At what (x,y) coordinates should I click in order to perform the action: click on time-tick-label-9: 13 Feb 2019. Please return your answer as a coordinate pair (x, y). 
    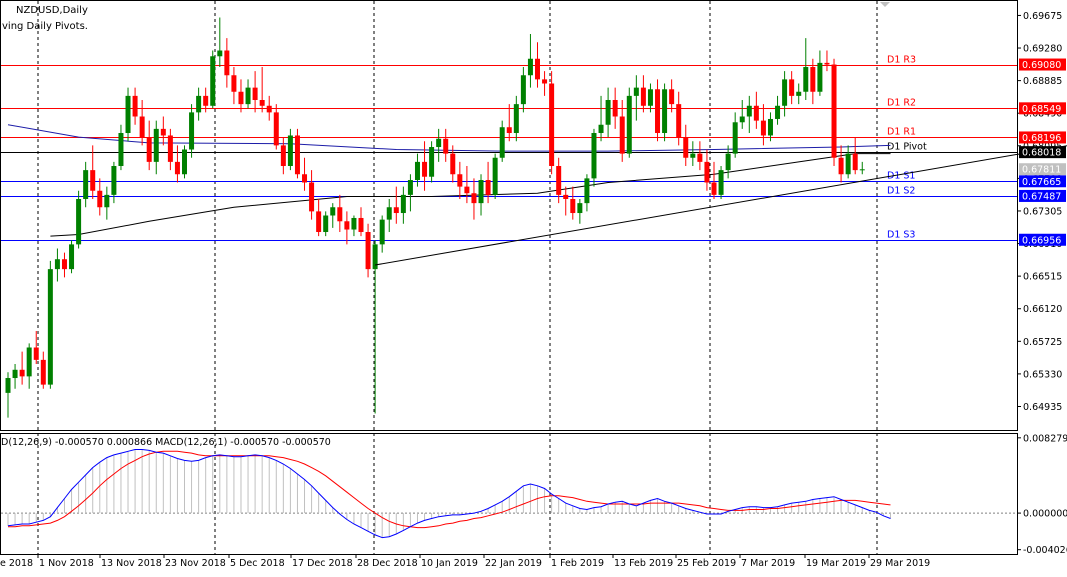
    Looking at the image, I should click on (643, 563).